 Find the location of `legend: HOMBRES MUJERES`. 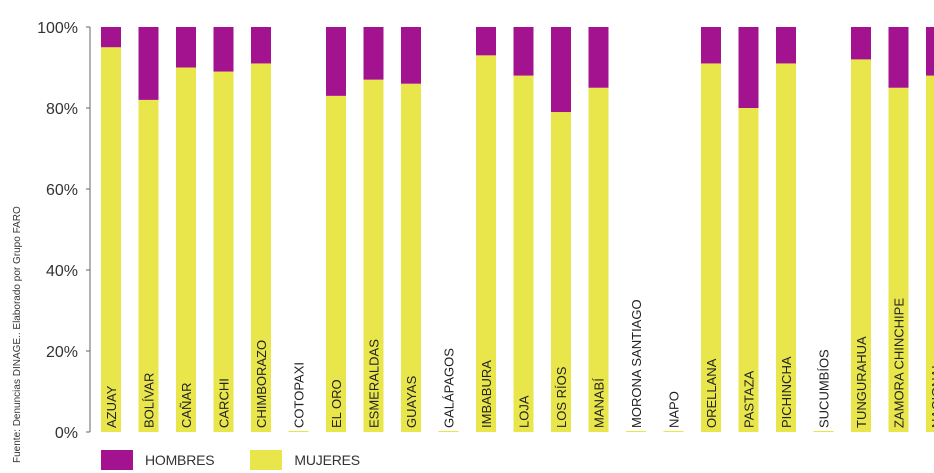

legend: HOMBRES MUJERES is located at coordinates (248, 460).